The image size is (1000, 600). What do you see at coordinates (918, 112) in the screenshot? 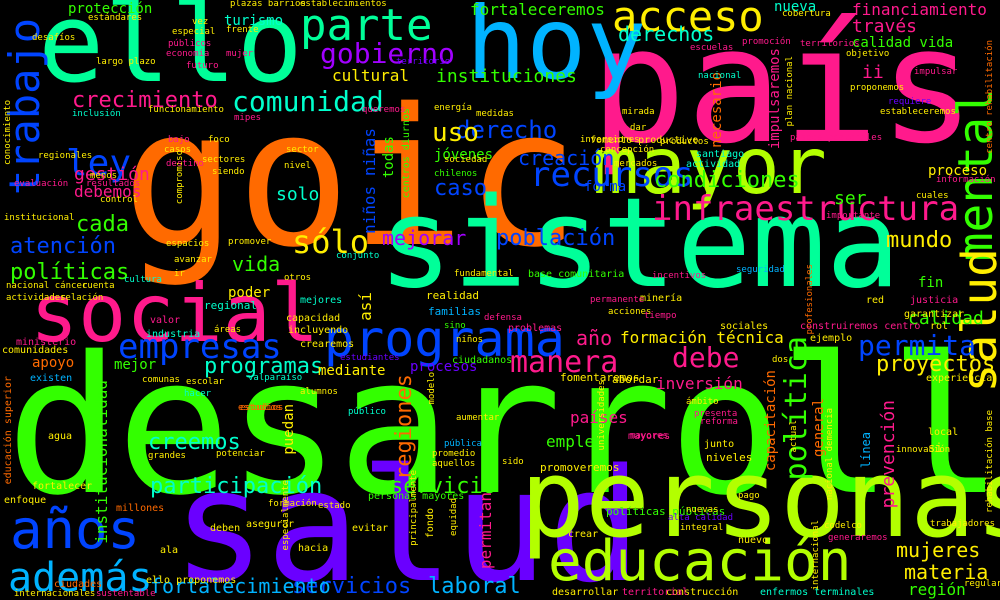
I see `word: estableceremos` at bounding box center [918, 112].